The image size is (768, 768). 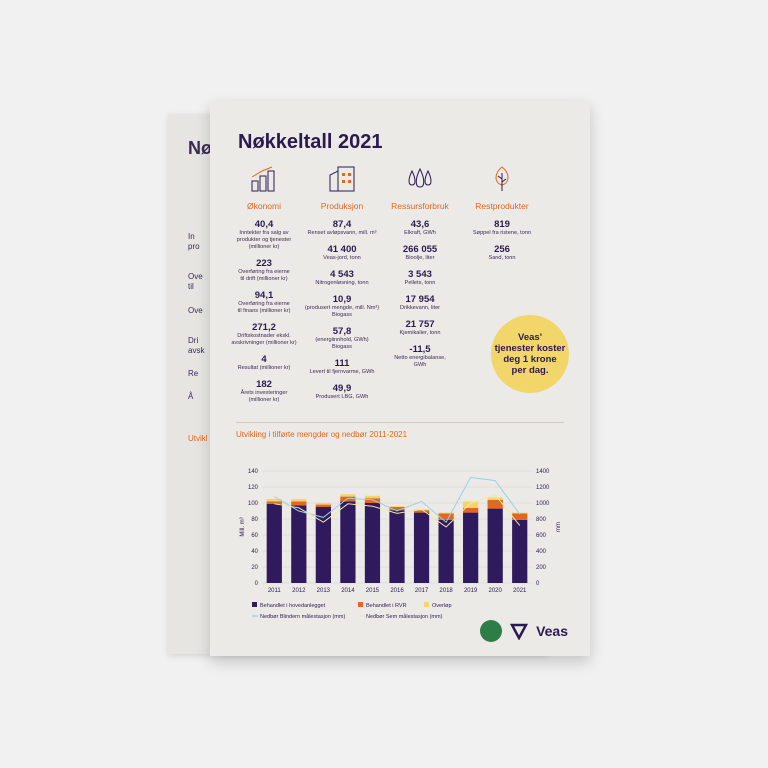 What do you see at coordinates (491, 631) in the screenshot?
I see `swan-ecolabel-icon` at bounding box center [491, 631].